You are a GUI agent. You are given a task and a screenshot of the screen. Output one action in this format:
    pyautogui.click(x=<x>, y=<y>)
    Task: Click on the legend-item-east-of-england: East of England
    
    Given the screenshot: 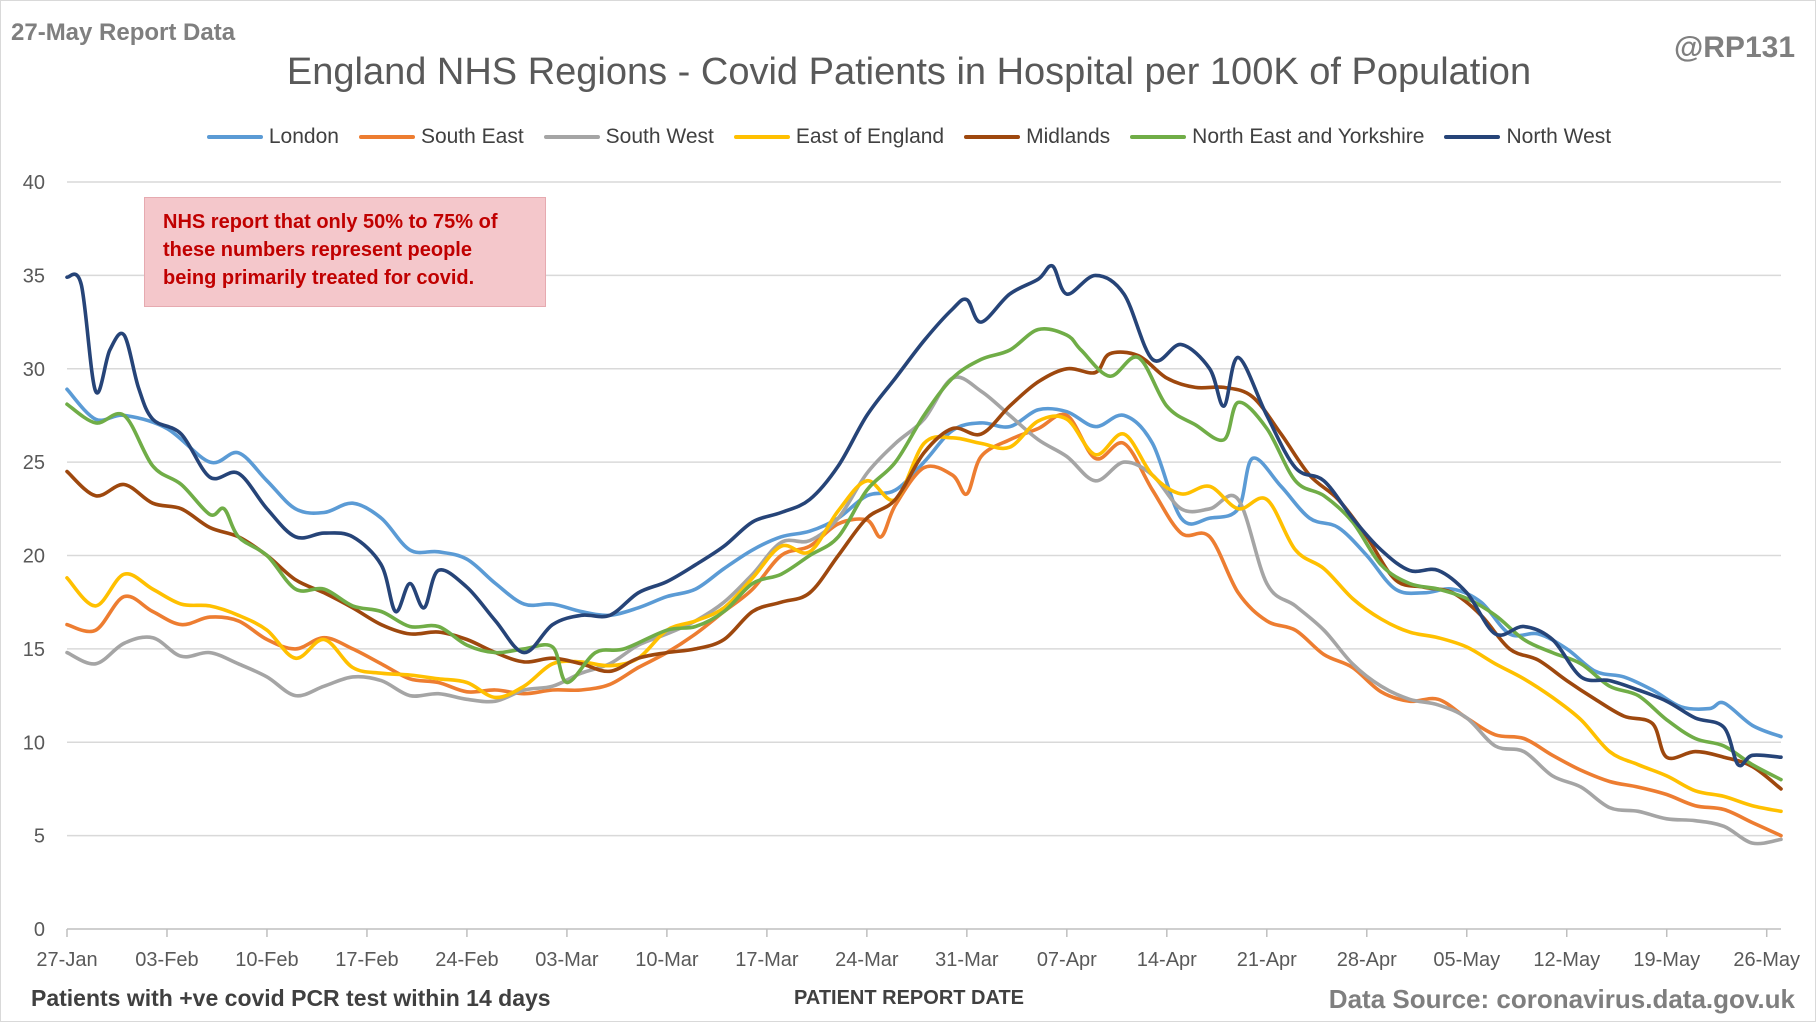 What is the action you would take?
    pyautogui.click(x=839, y=137)
    